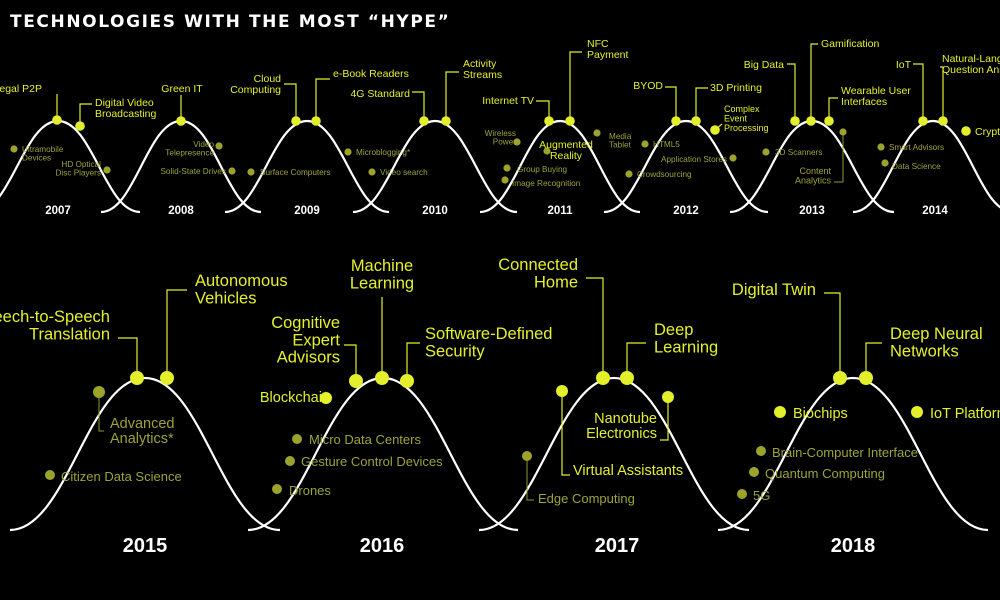 The image size is (1000, 600). What do you see at coordinates (664, 174) in the screenshot?
I see `tech-label-crowdsourcing: Crowdsourcing` at bounding box center [664, 174].